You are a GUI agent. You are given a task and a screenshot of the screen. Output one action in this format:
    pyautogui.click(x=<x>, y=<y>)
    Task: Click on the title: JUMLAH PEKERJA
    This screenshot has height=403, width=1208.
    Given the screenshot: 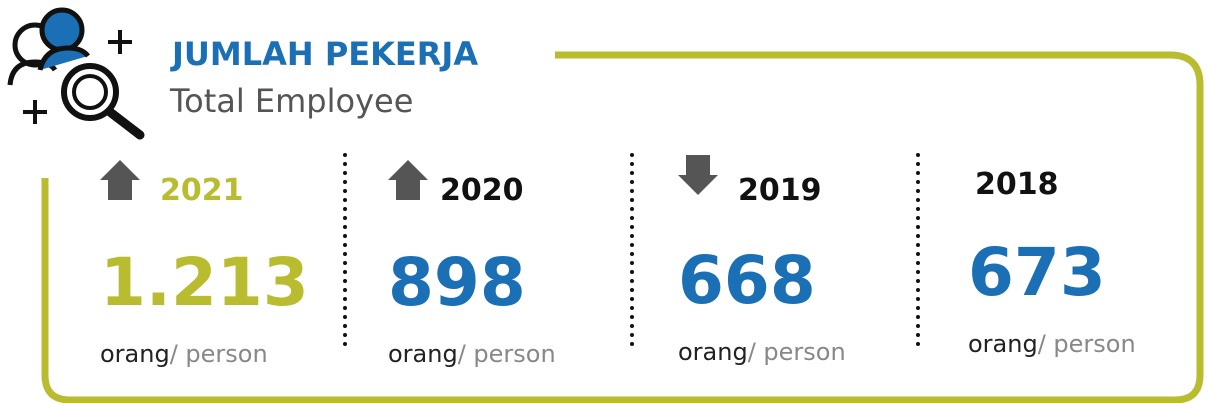 What is the action you would take?
    pyautogui.click(x=324, y=54)
    